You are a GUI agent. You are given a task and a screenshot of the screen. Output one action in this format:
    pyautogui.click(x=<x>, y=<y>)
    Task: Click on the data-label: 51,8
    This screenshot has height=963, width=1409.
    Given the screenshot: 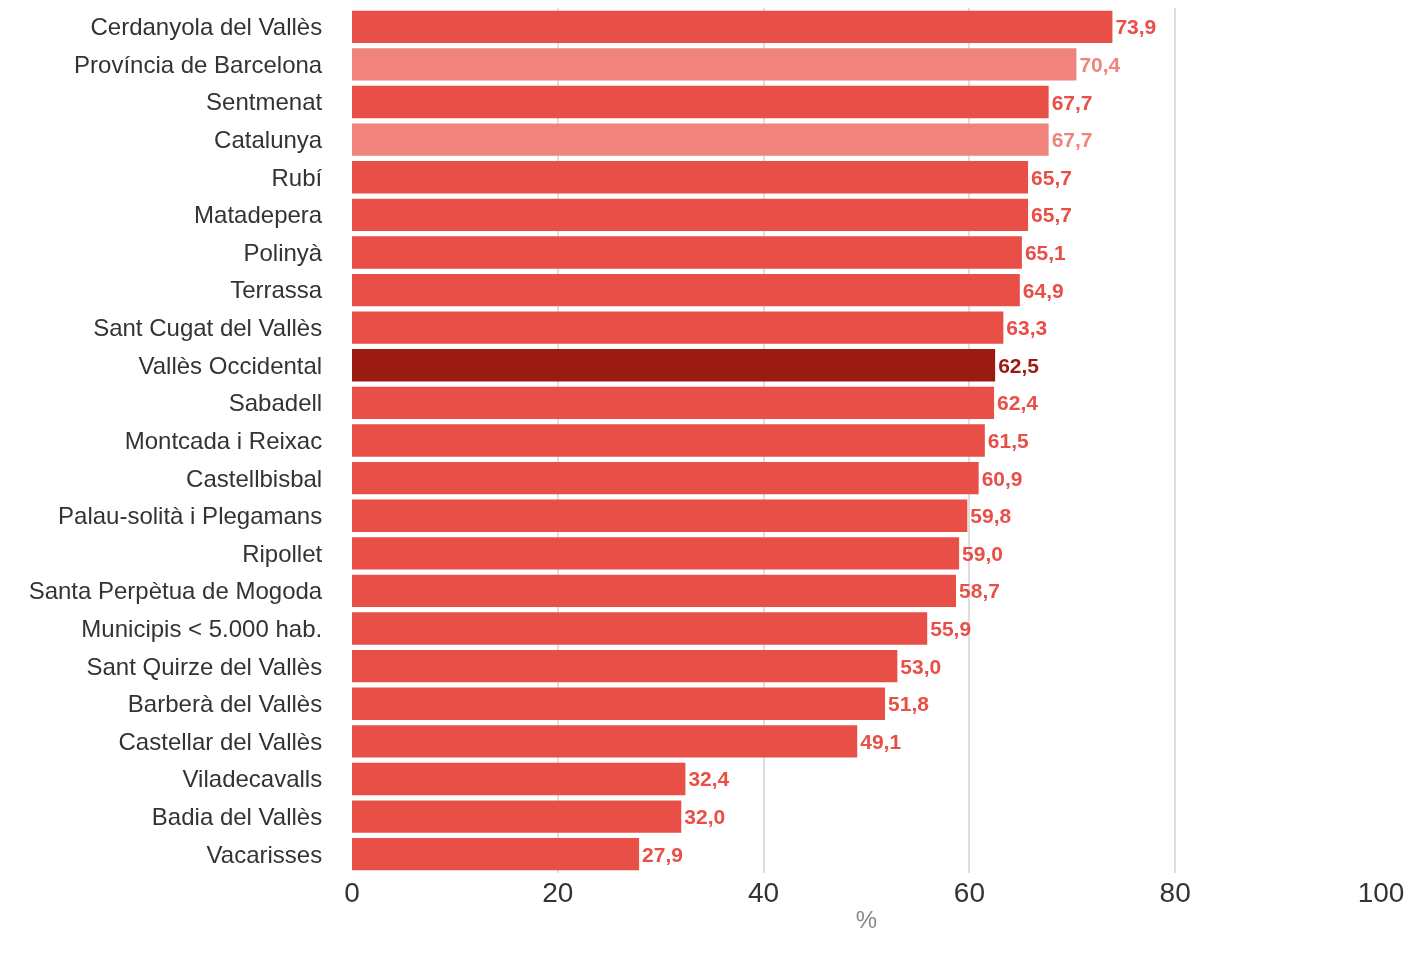 What is the action you would take?
    pyautogui.click(x=909, y=704)
    